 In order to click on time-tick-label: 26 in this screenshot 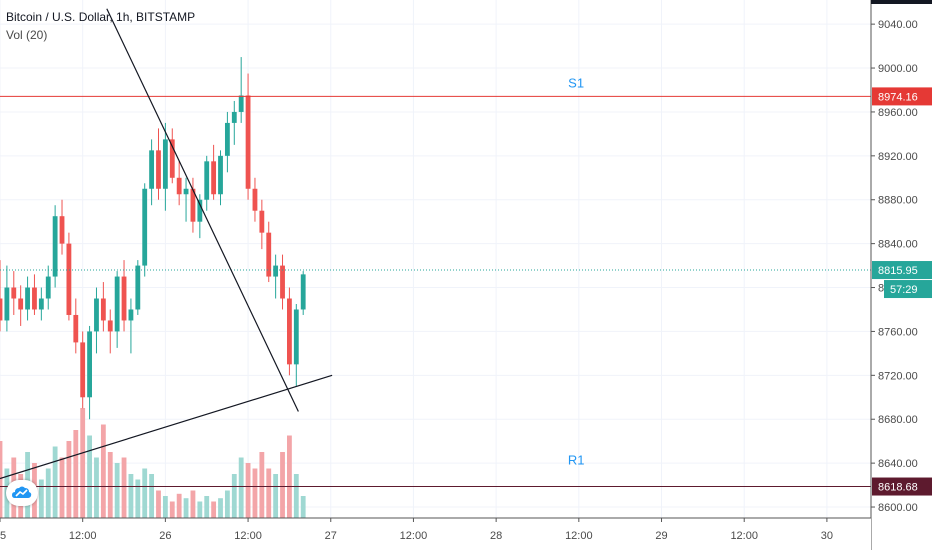, I will do `click(165, 536)`.